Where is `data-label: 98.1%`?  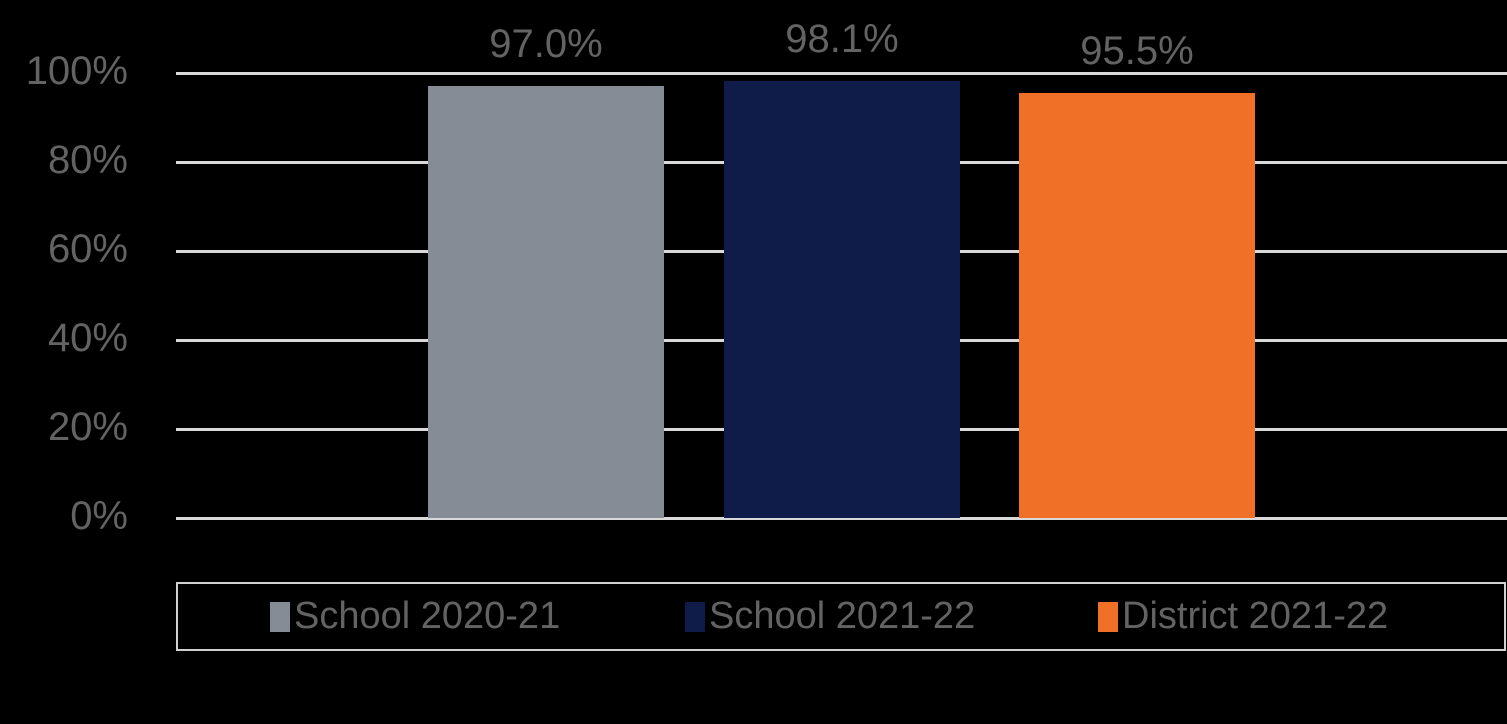 data-label: 98.1% is located at coordinates (842, 39).